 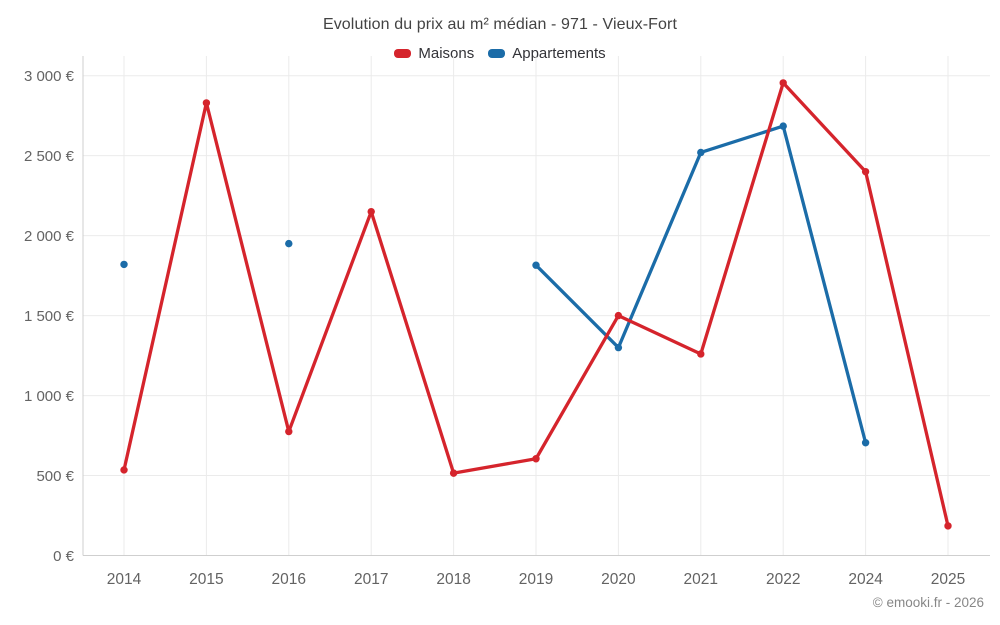 What do you see at coordinates (124, 470) in the screenshot?
I see `data-point-maisons-2014` at bounding box center [124, 470].